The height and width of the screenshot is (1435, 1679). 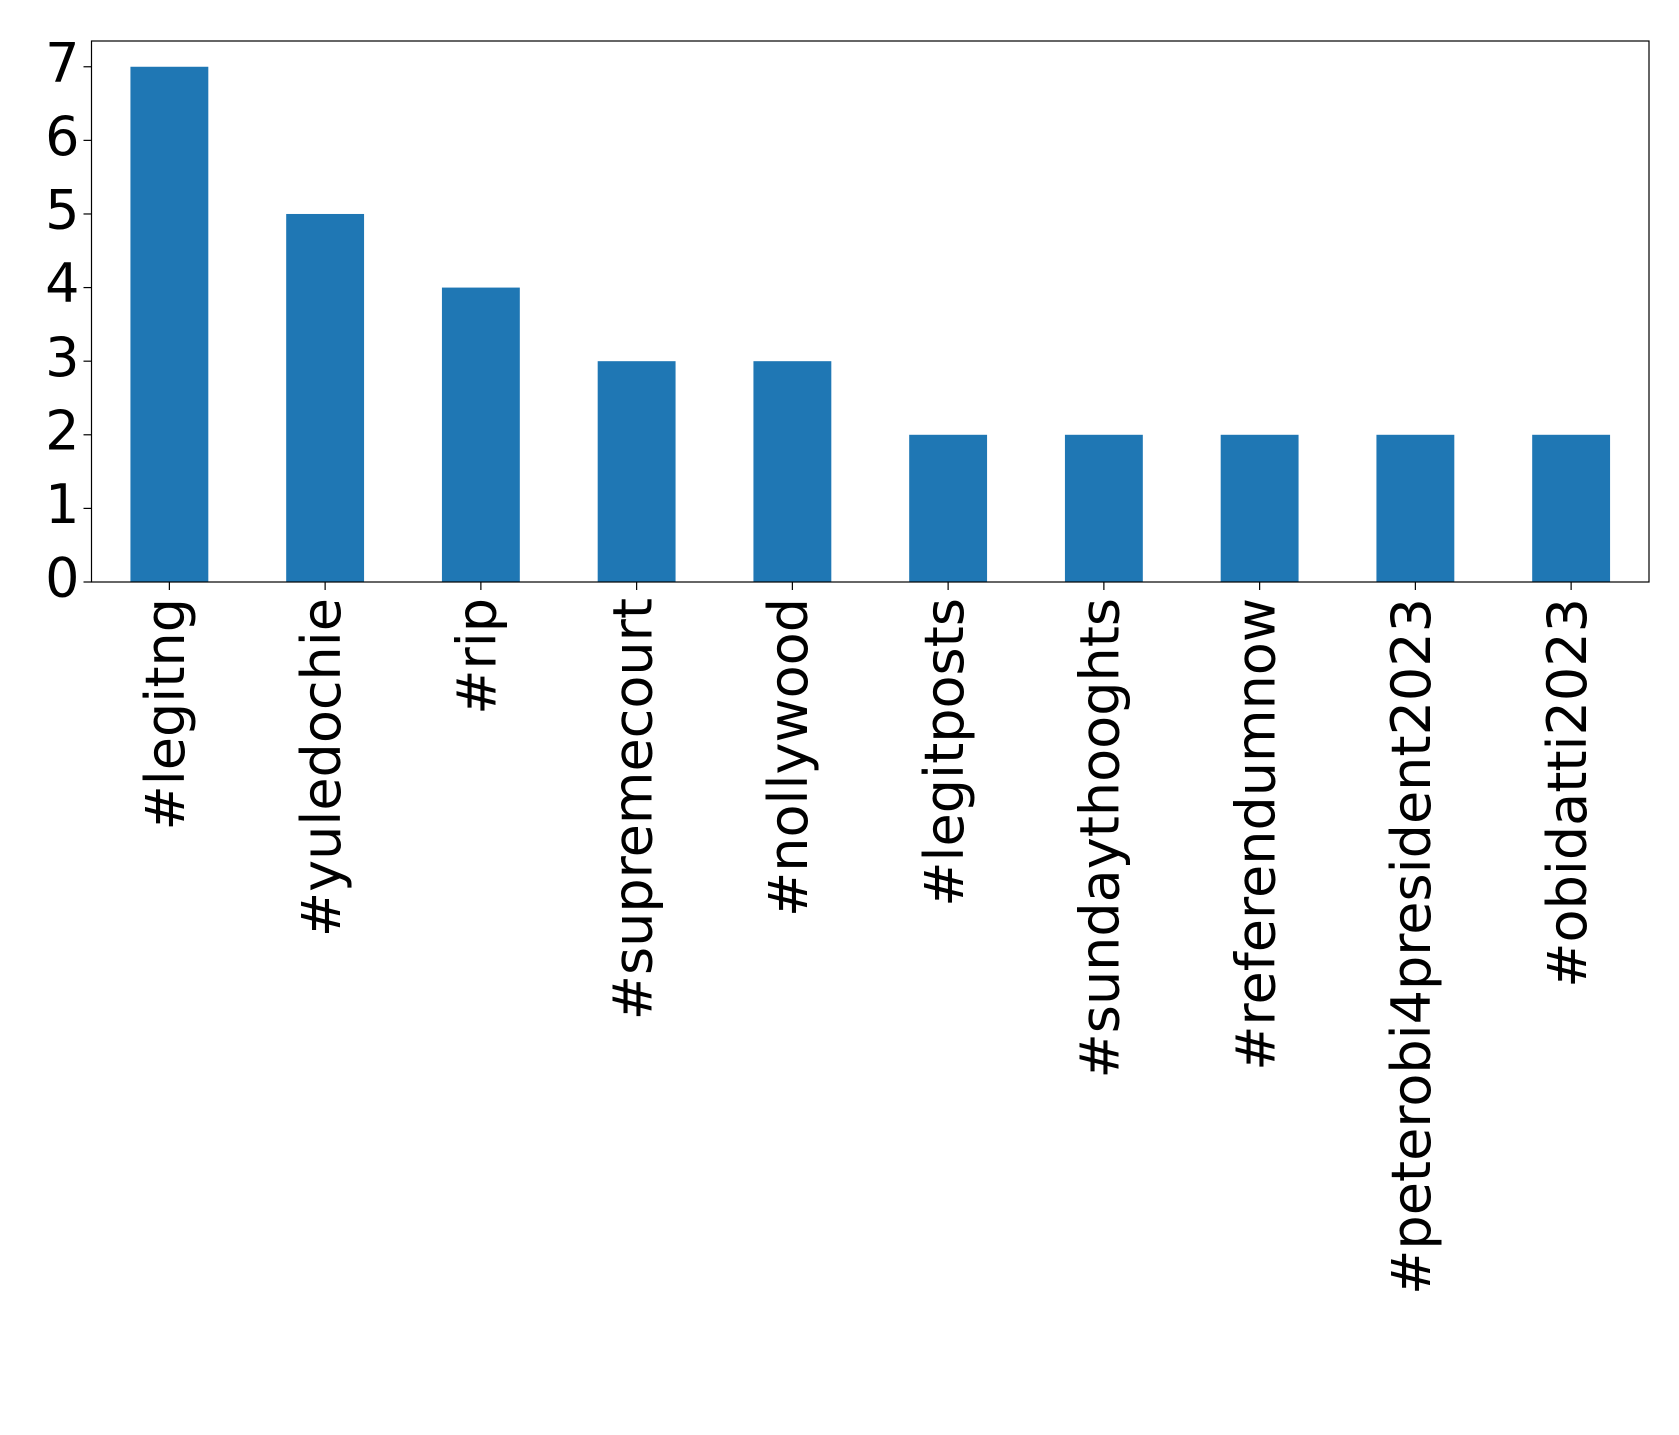 I want to click on y-tick-label: 7, so click(x=62, y=62).